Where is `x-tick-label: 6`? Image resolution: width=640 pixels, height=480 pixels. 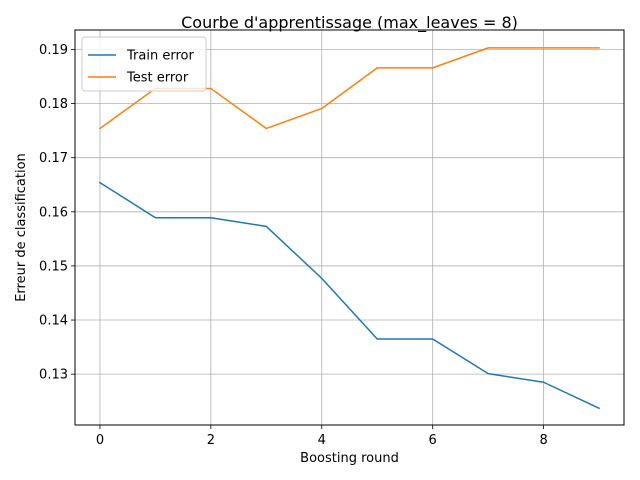
x-tick-label: 6 is located at coordinates (433, 440).